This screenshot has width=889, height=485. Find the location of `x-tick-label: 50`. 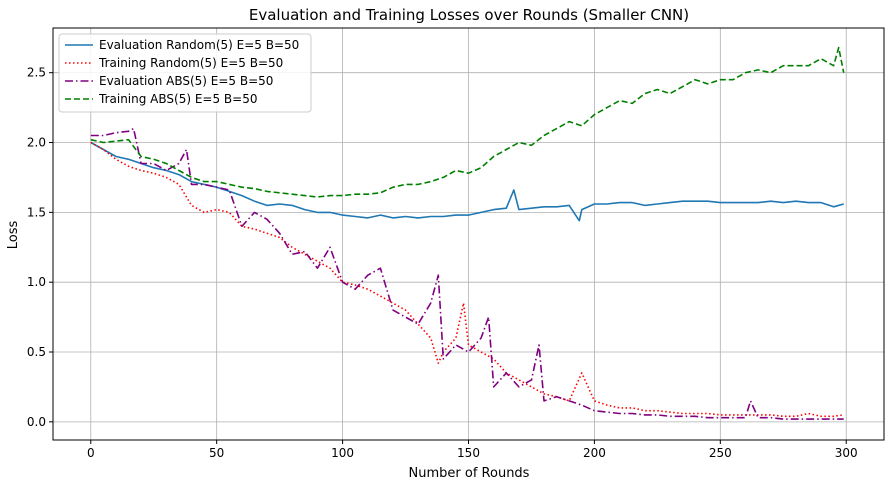

x-tick-label: 50 is located at coordinates (216, 453).